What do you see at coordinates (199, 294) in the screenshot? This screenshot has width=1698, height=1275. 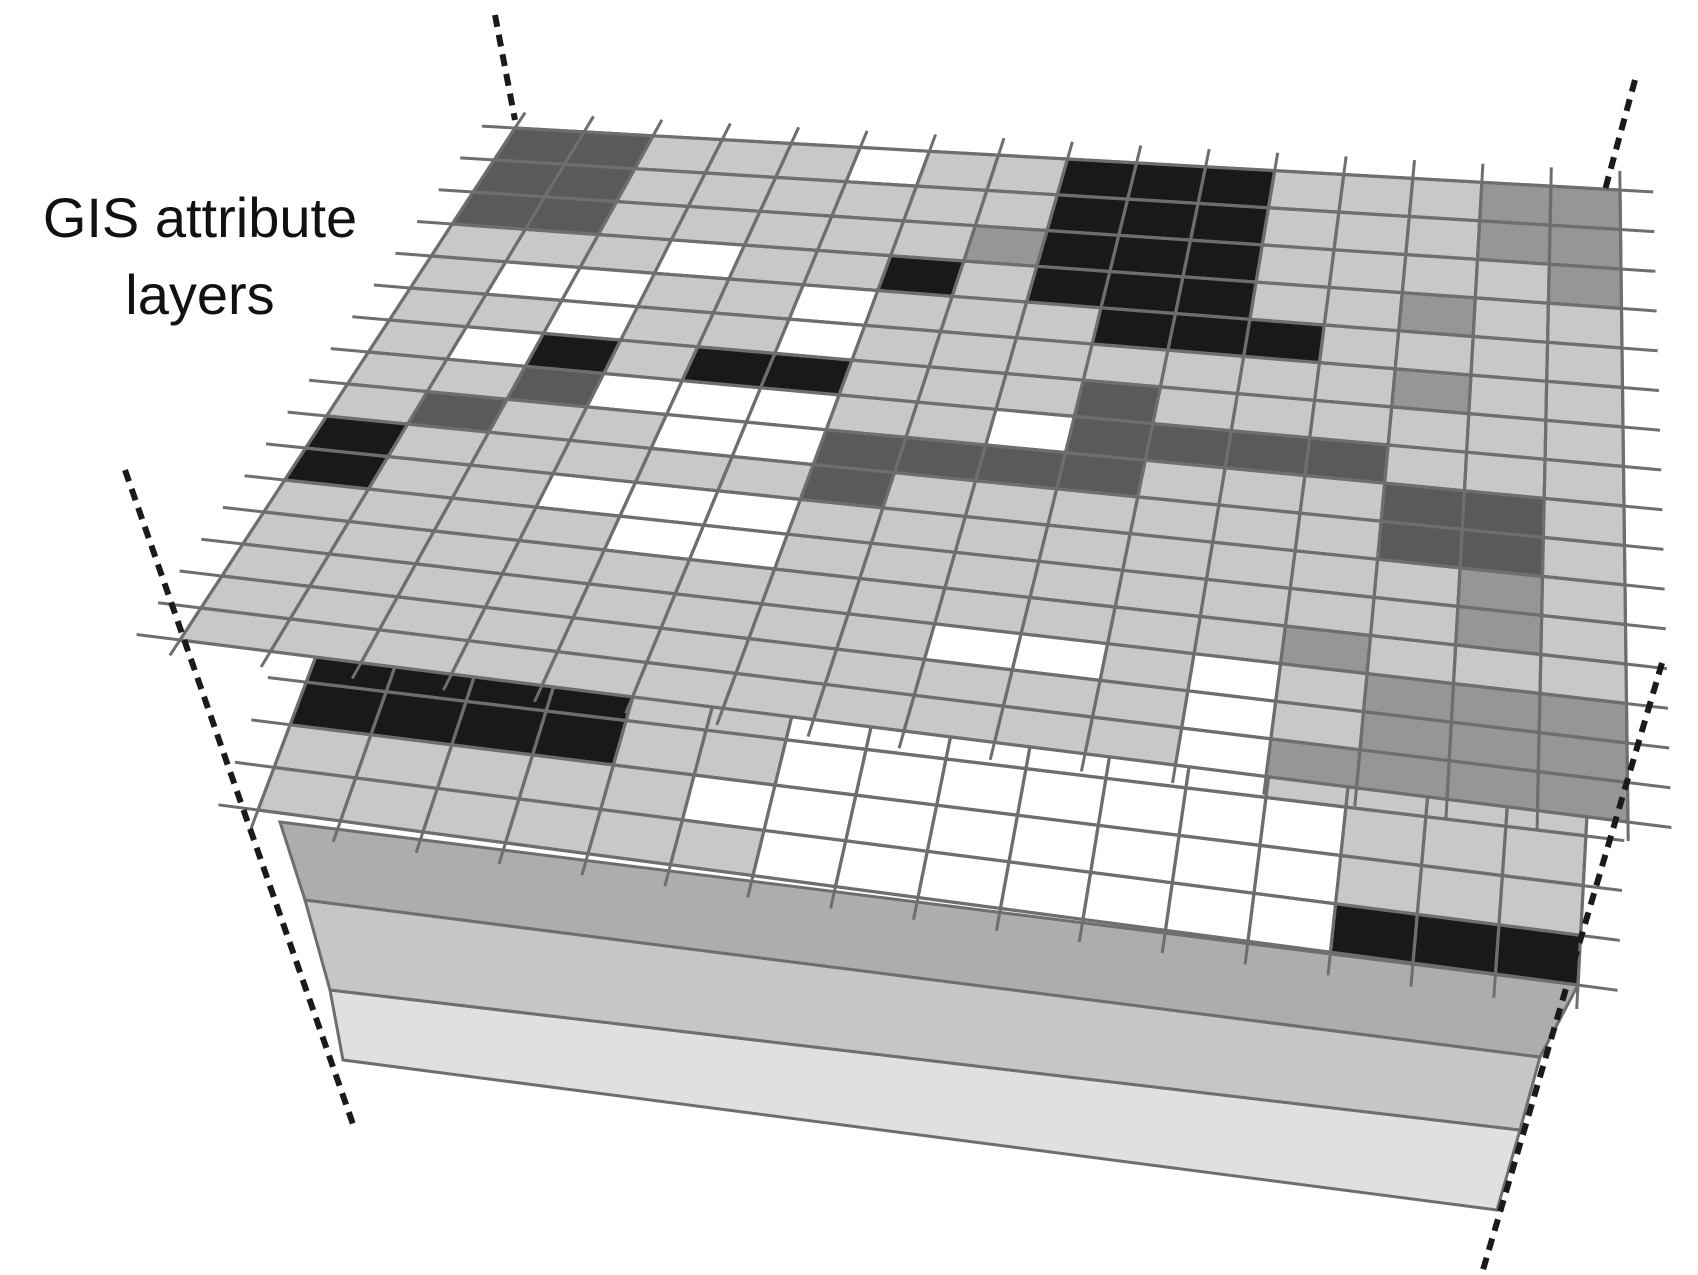 I see `label-line-2: layers` at bounding box center [199, 294].